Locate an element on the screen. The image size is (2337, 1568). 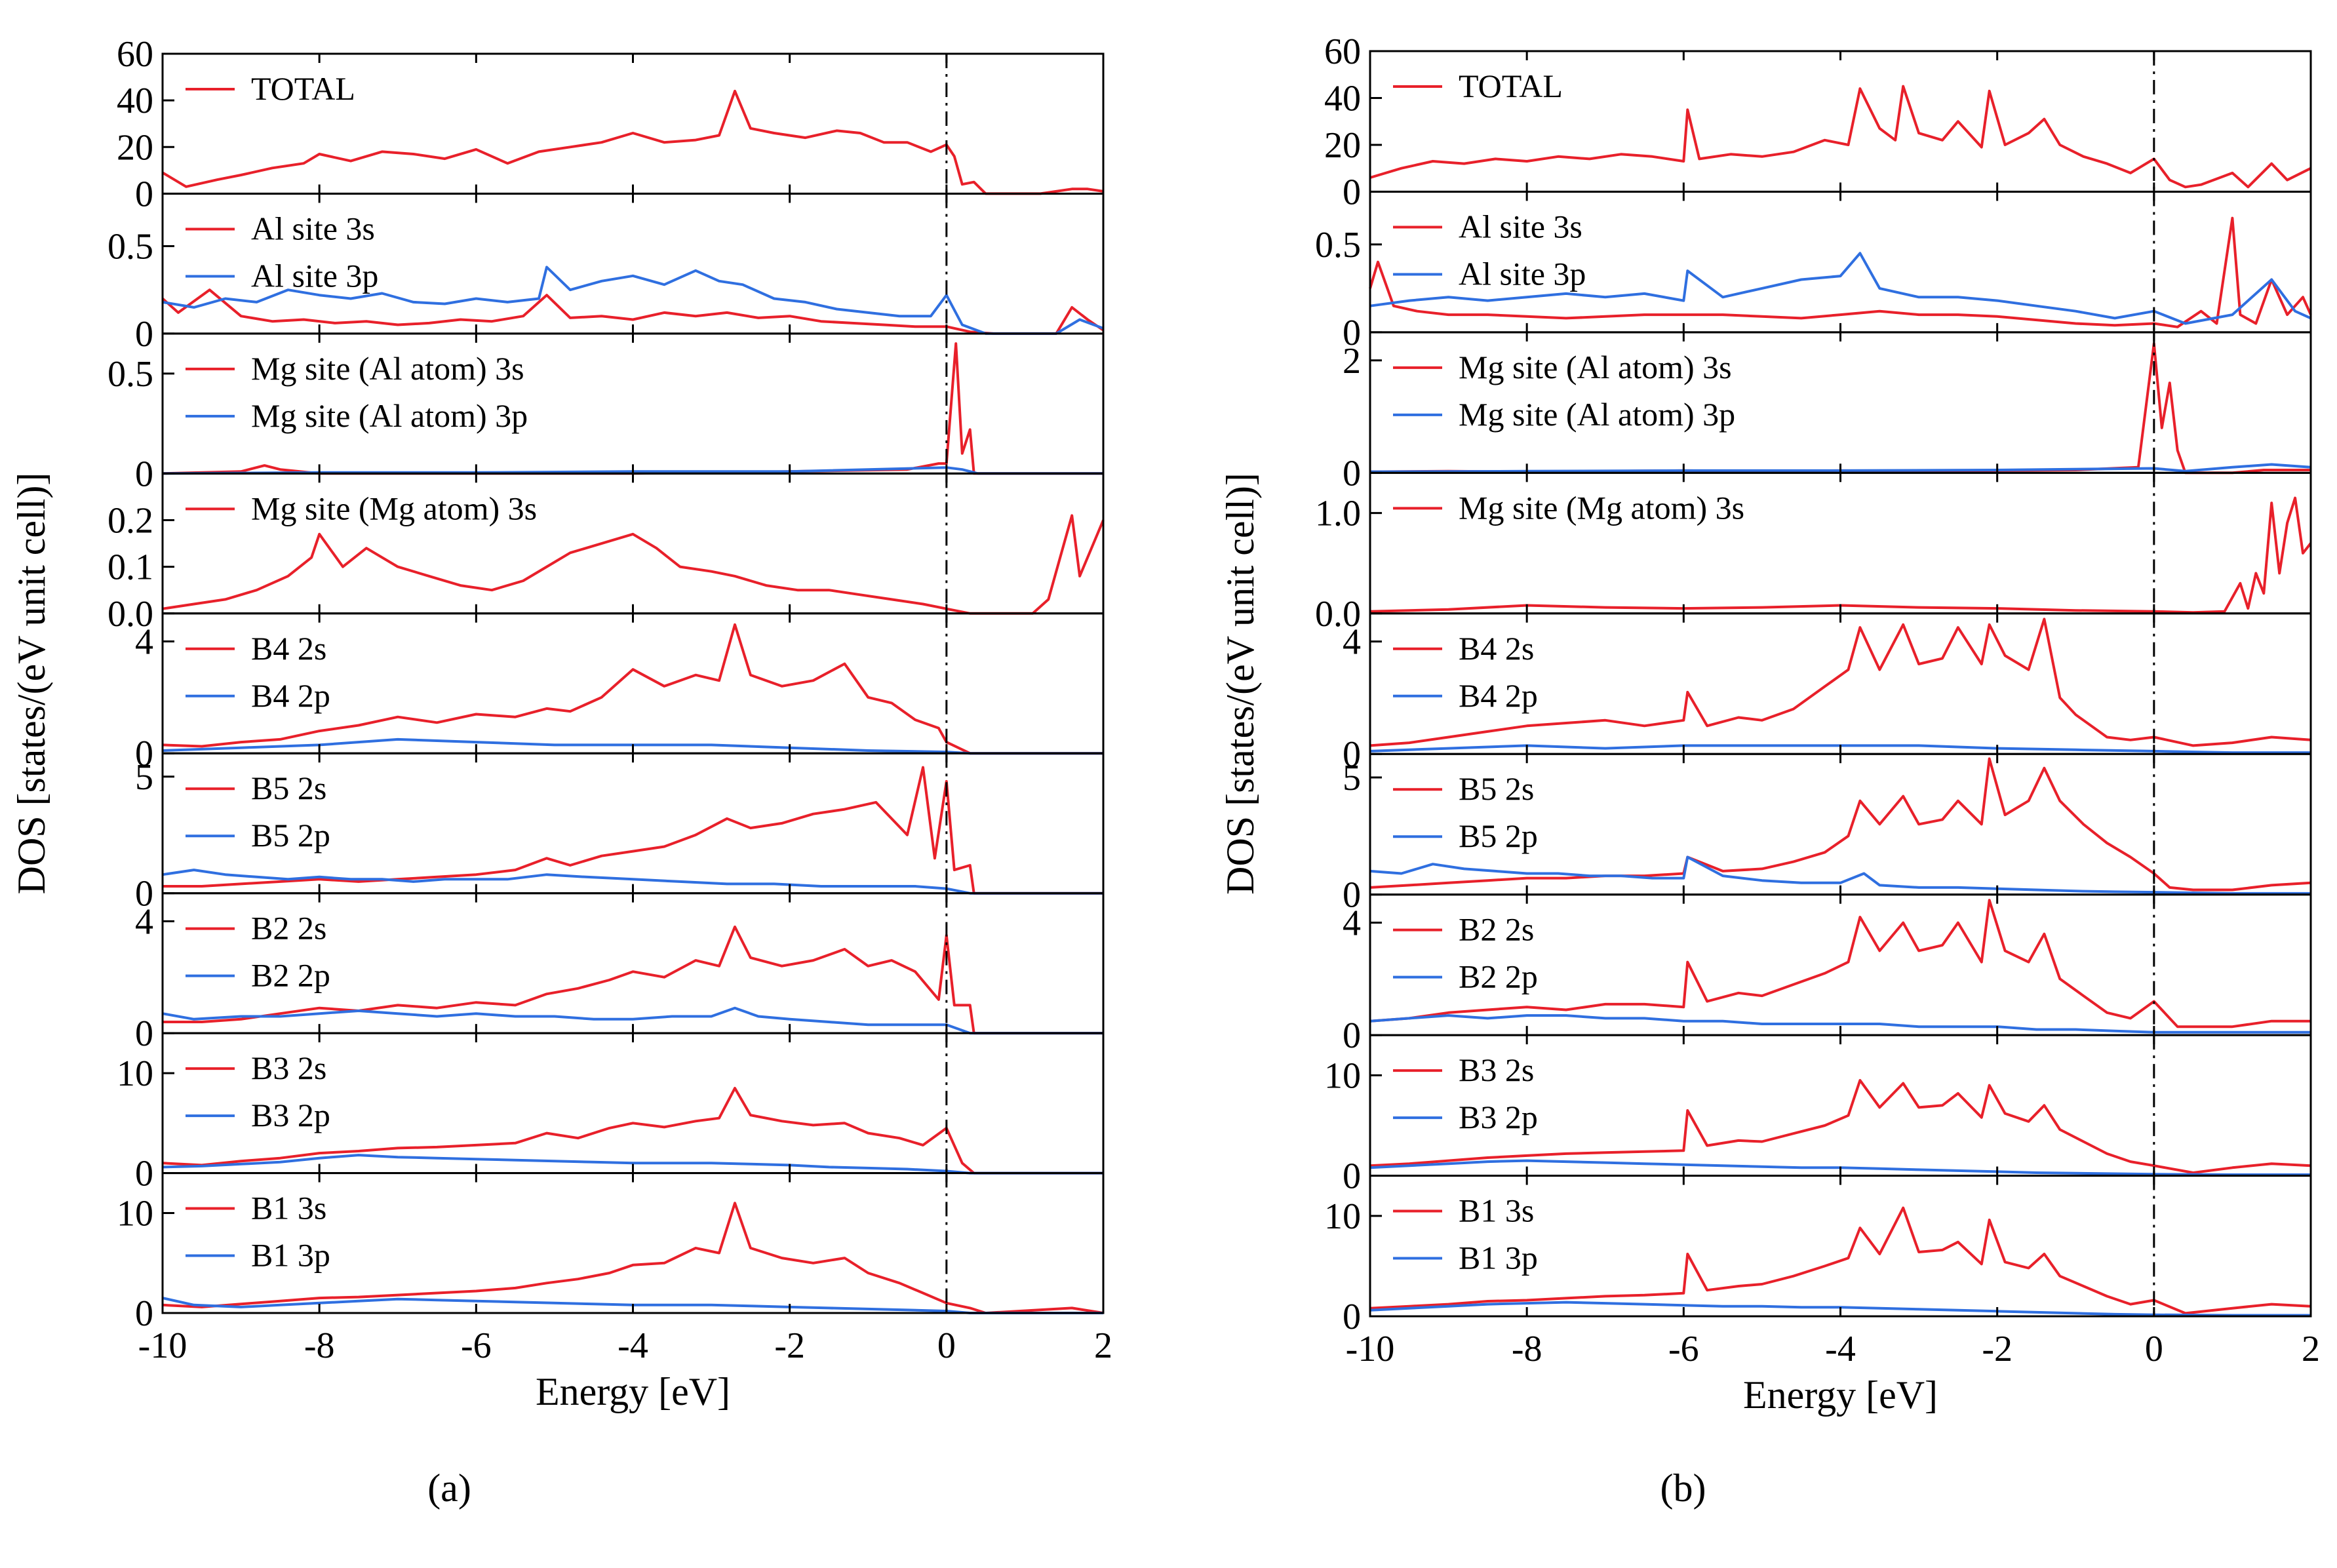
x-tick-label: 0 is located at coordinates (2154, 1349).